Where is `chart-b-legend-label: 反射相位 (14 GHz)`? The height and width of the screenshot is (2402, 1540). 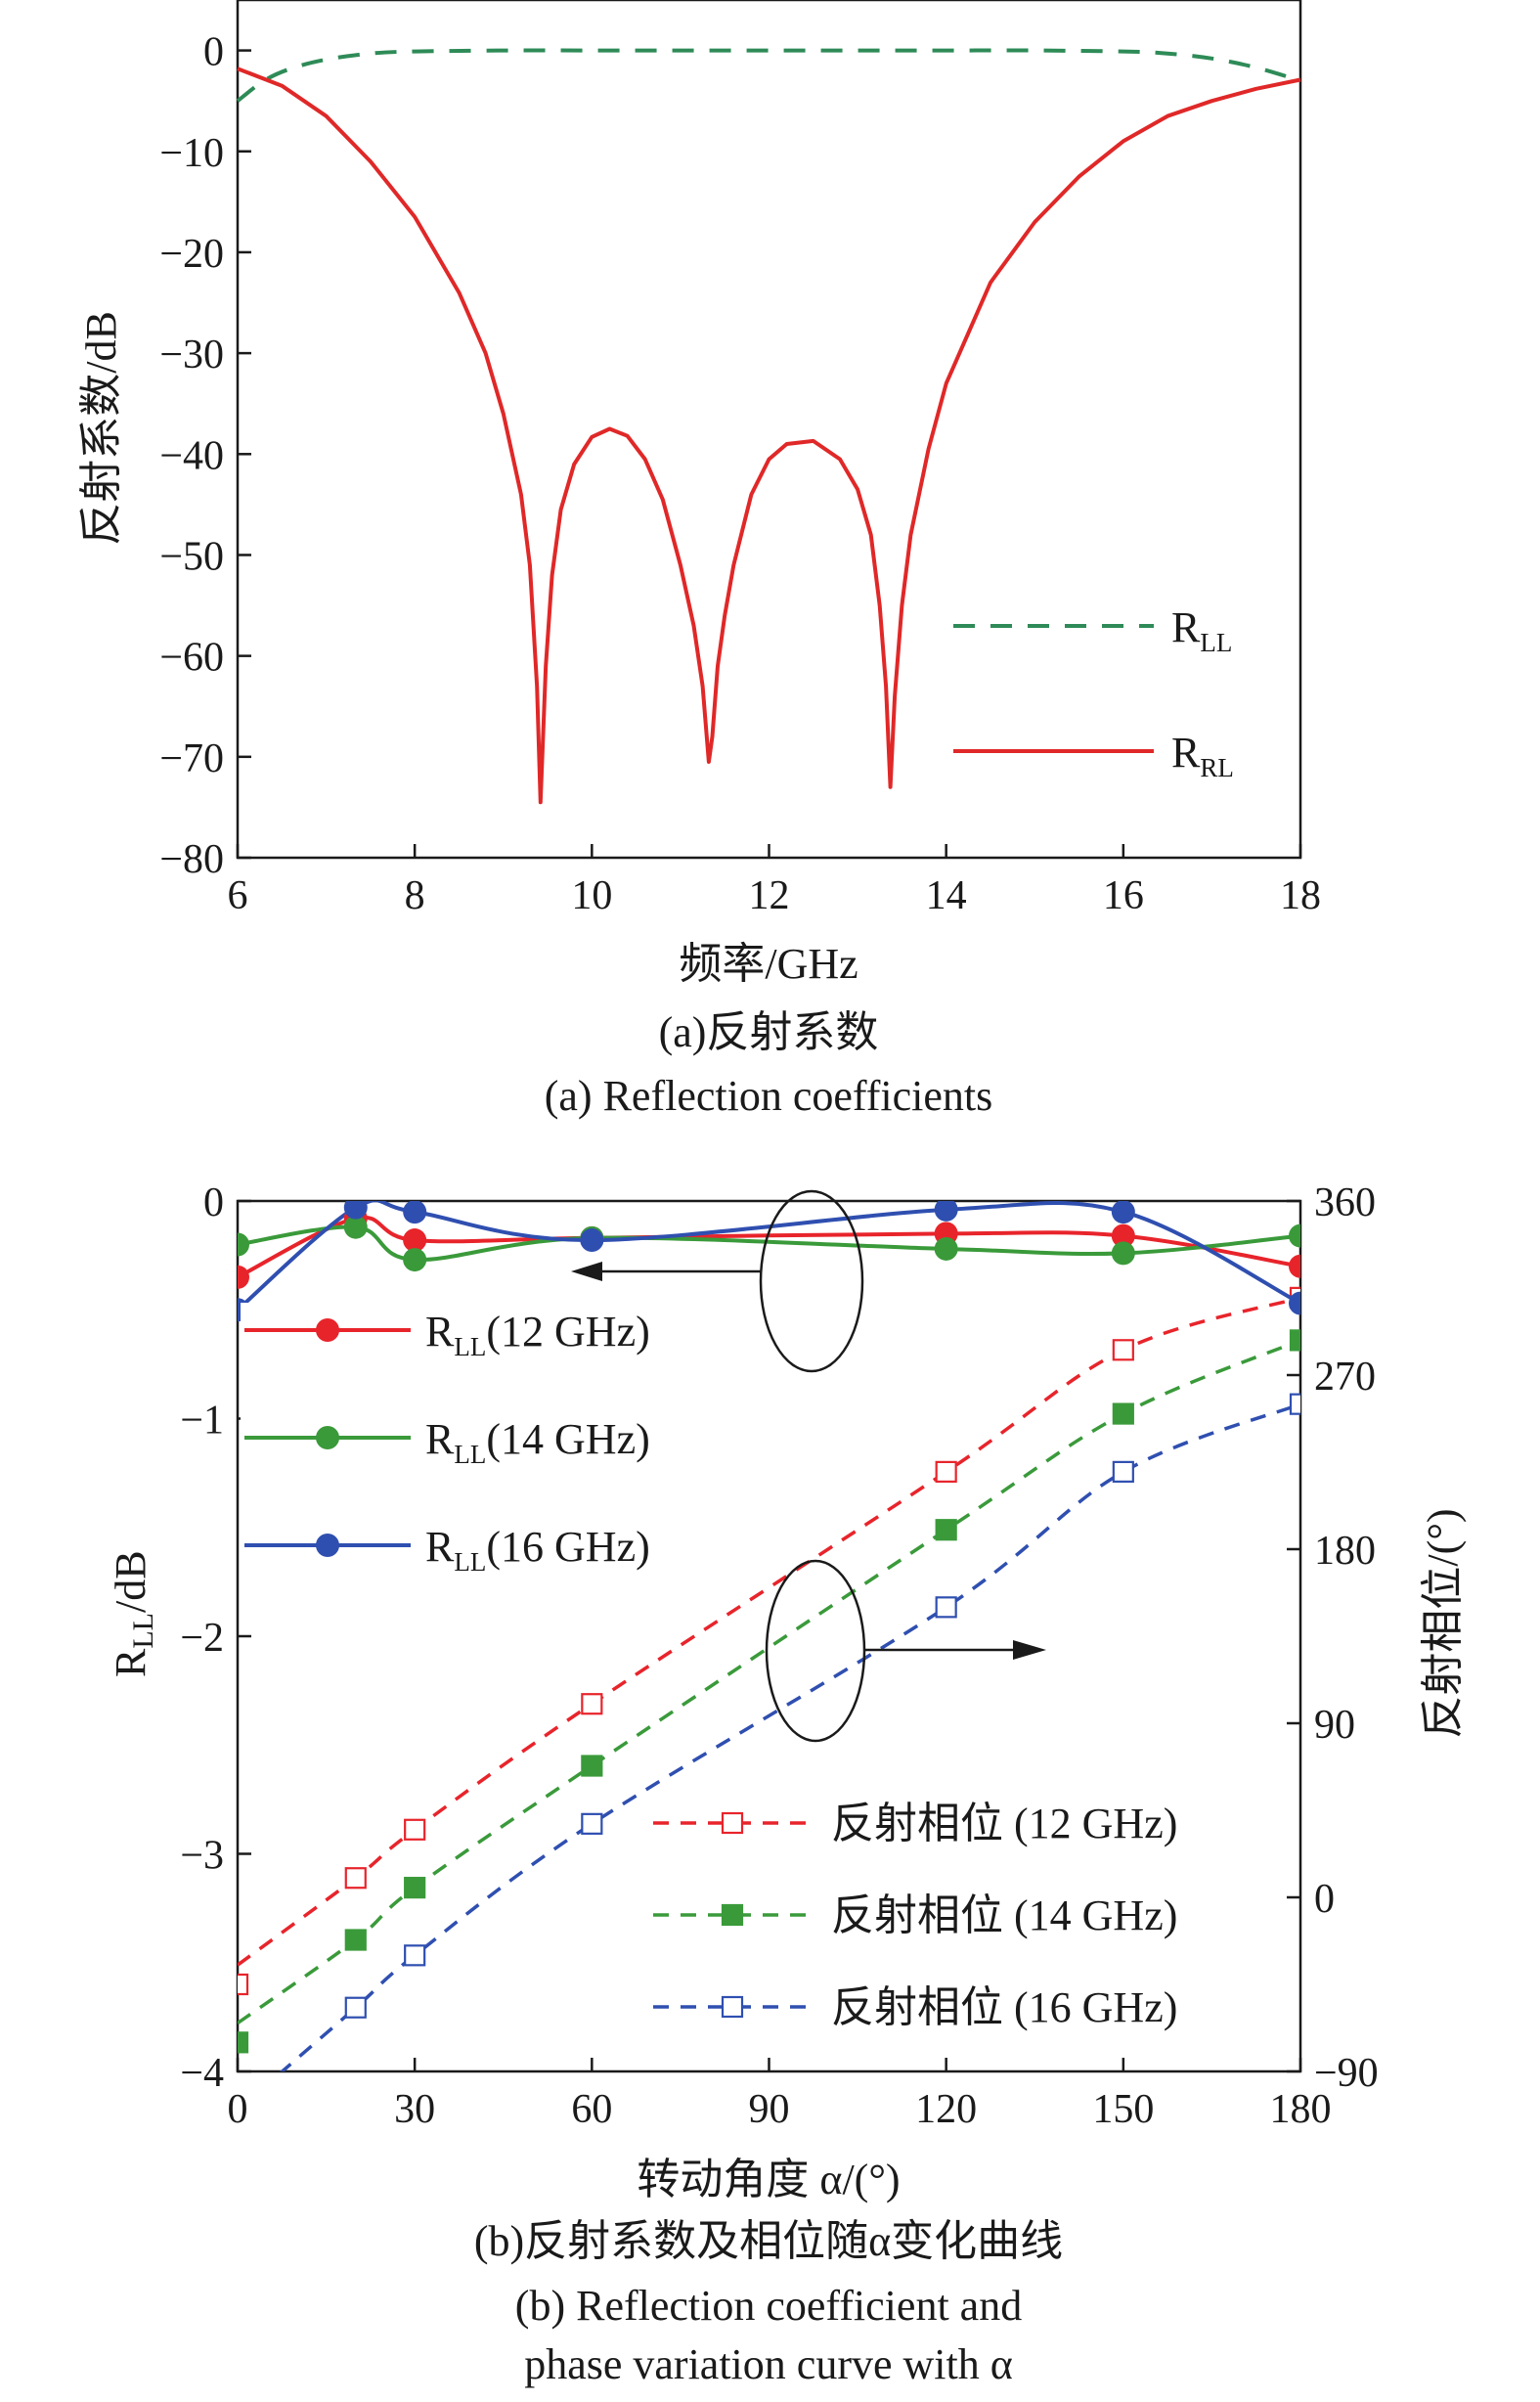 chart-b-legend-label: 反射相位 (14 GHz) is located at coordinates (1004, 1915).